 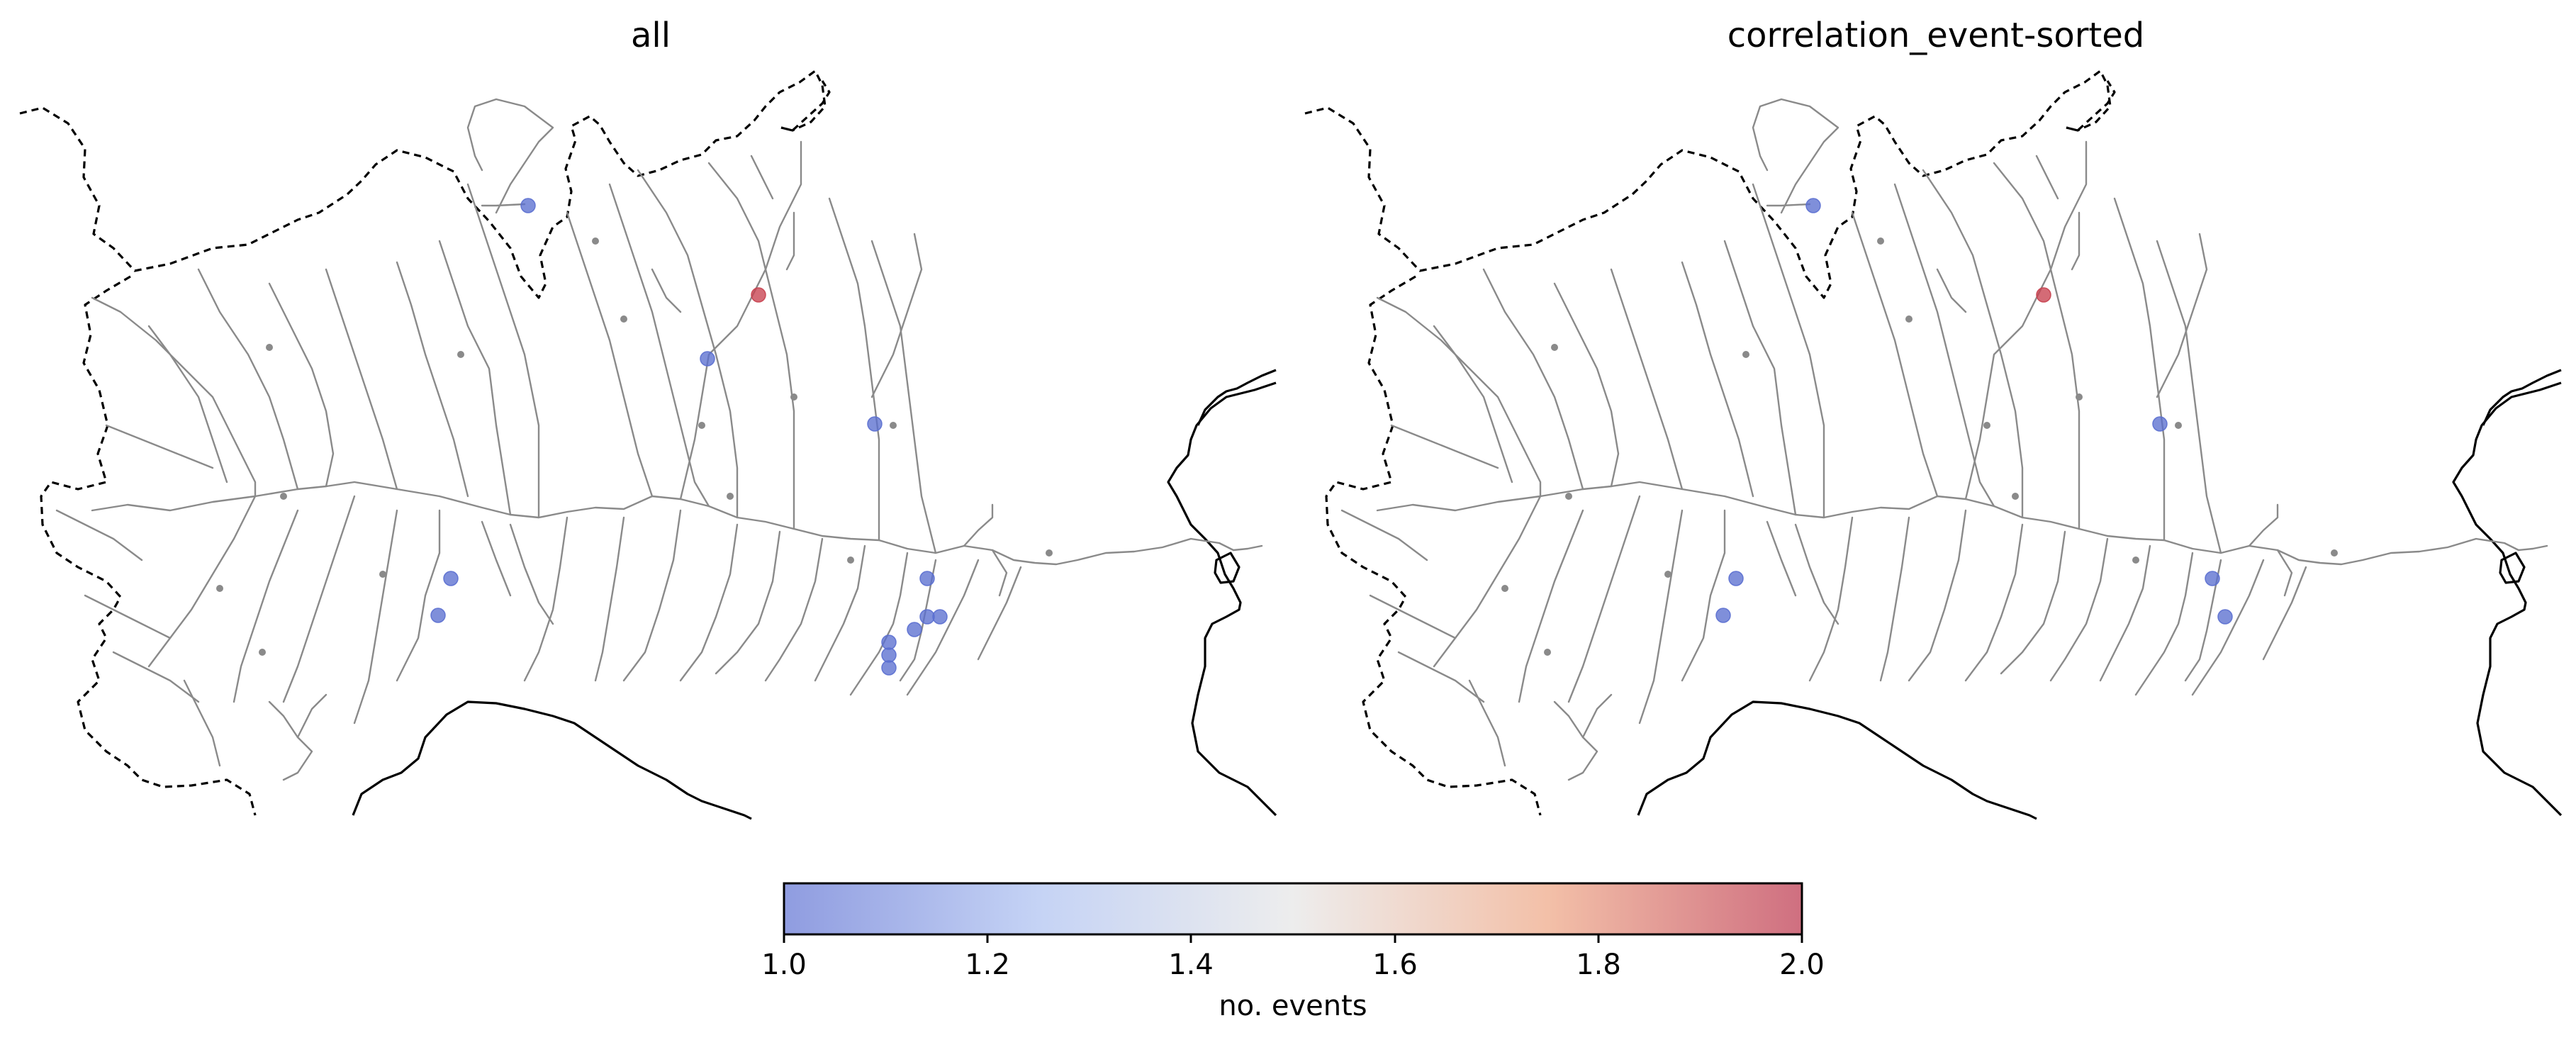 I want to click on colorbar-tick-label: 1.6, so click(x=1395, y=965).